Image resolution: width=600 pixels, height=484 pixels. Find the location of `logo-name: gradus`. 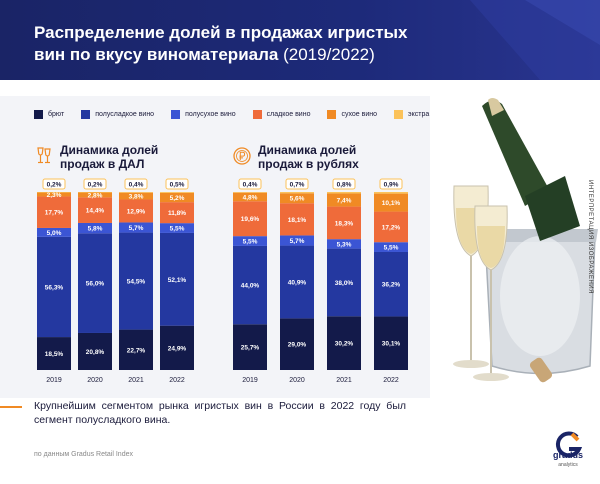

logo-name: gradus is located at coordinates (567, 455).